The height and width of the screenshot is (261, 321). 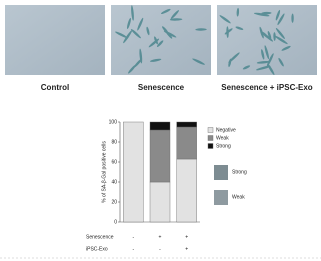 I want to click on panel-label: Senescence, so click(x=161, y=87).